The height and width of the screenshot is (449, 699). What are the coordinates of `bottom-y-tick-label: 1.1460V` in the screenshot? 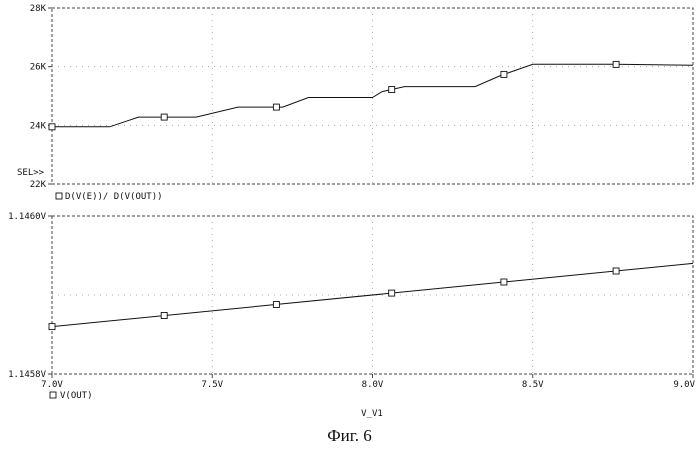 It's located at (27, 217).